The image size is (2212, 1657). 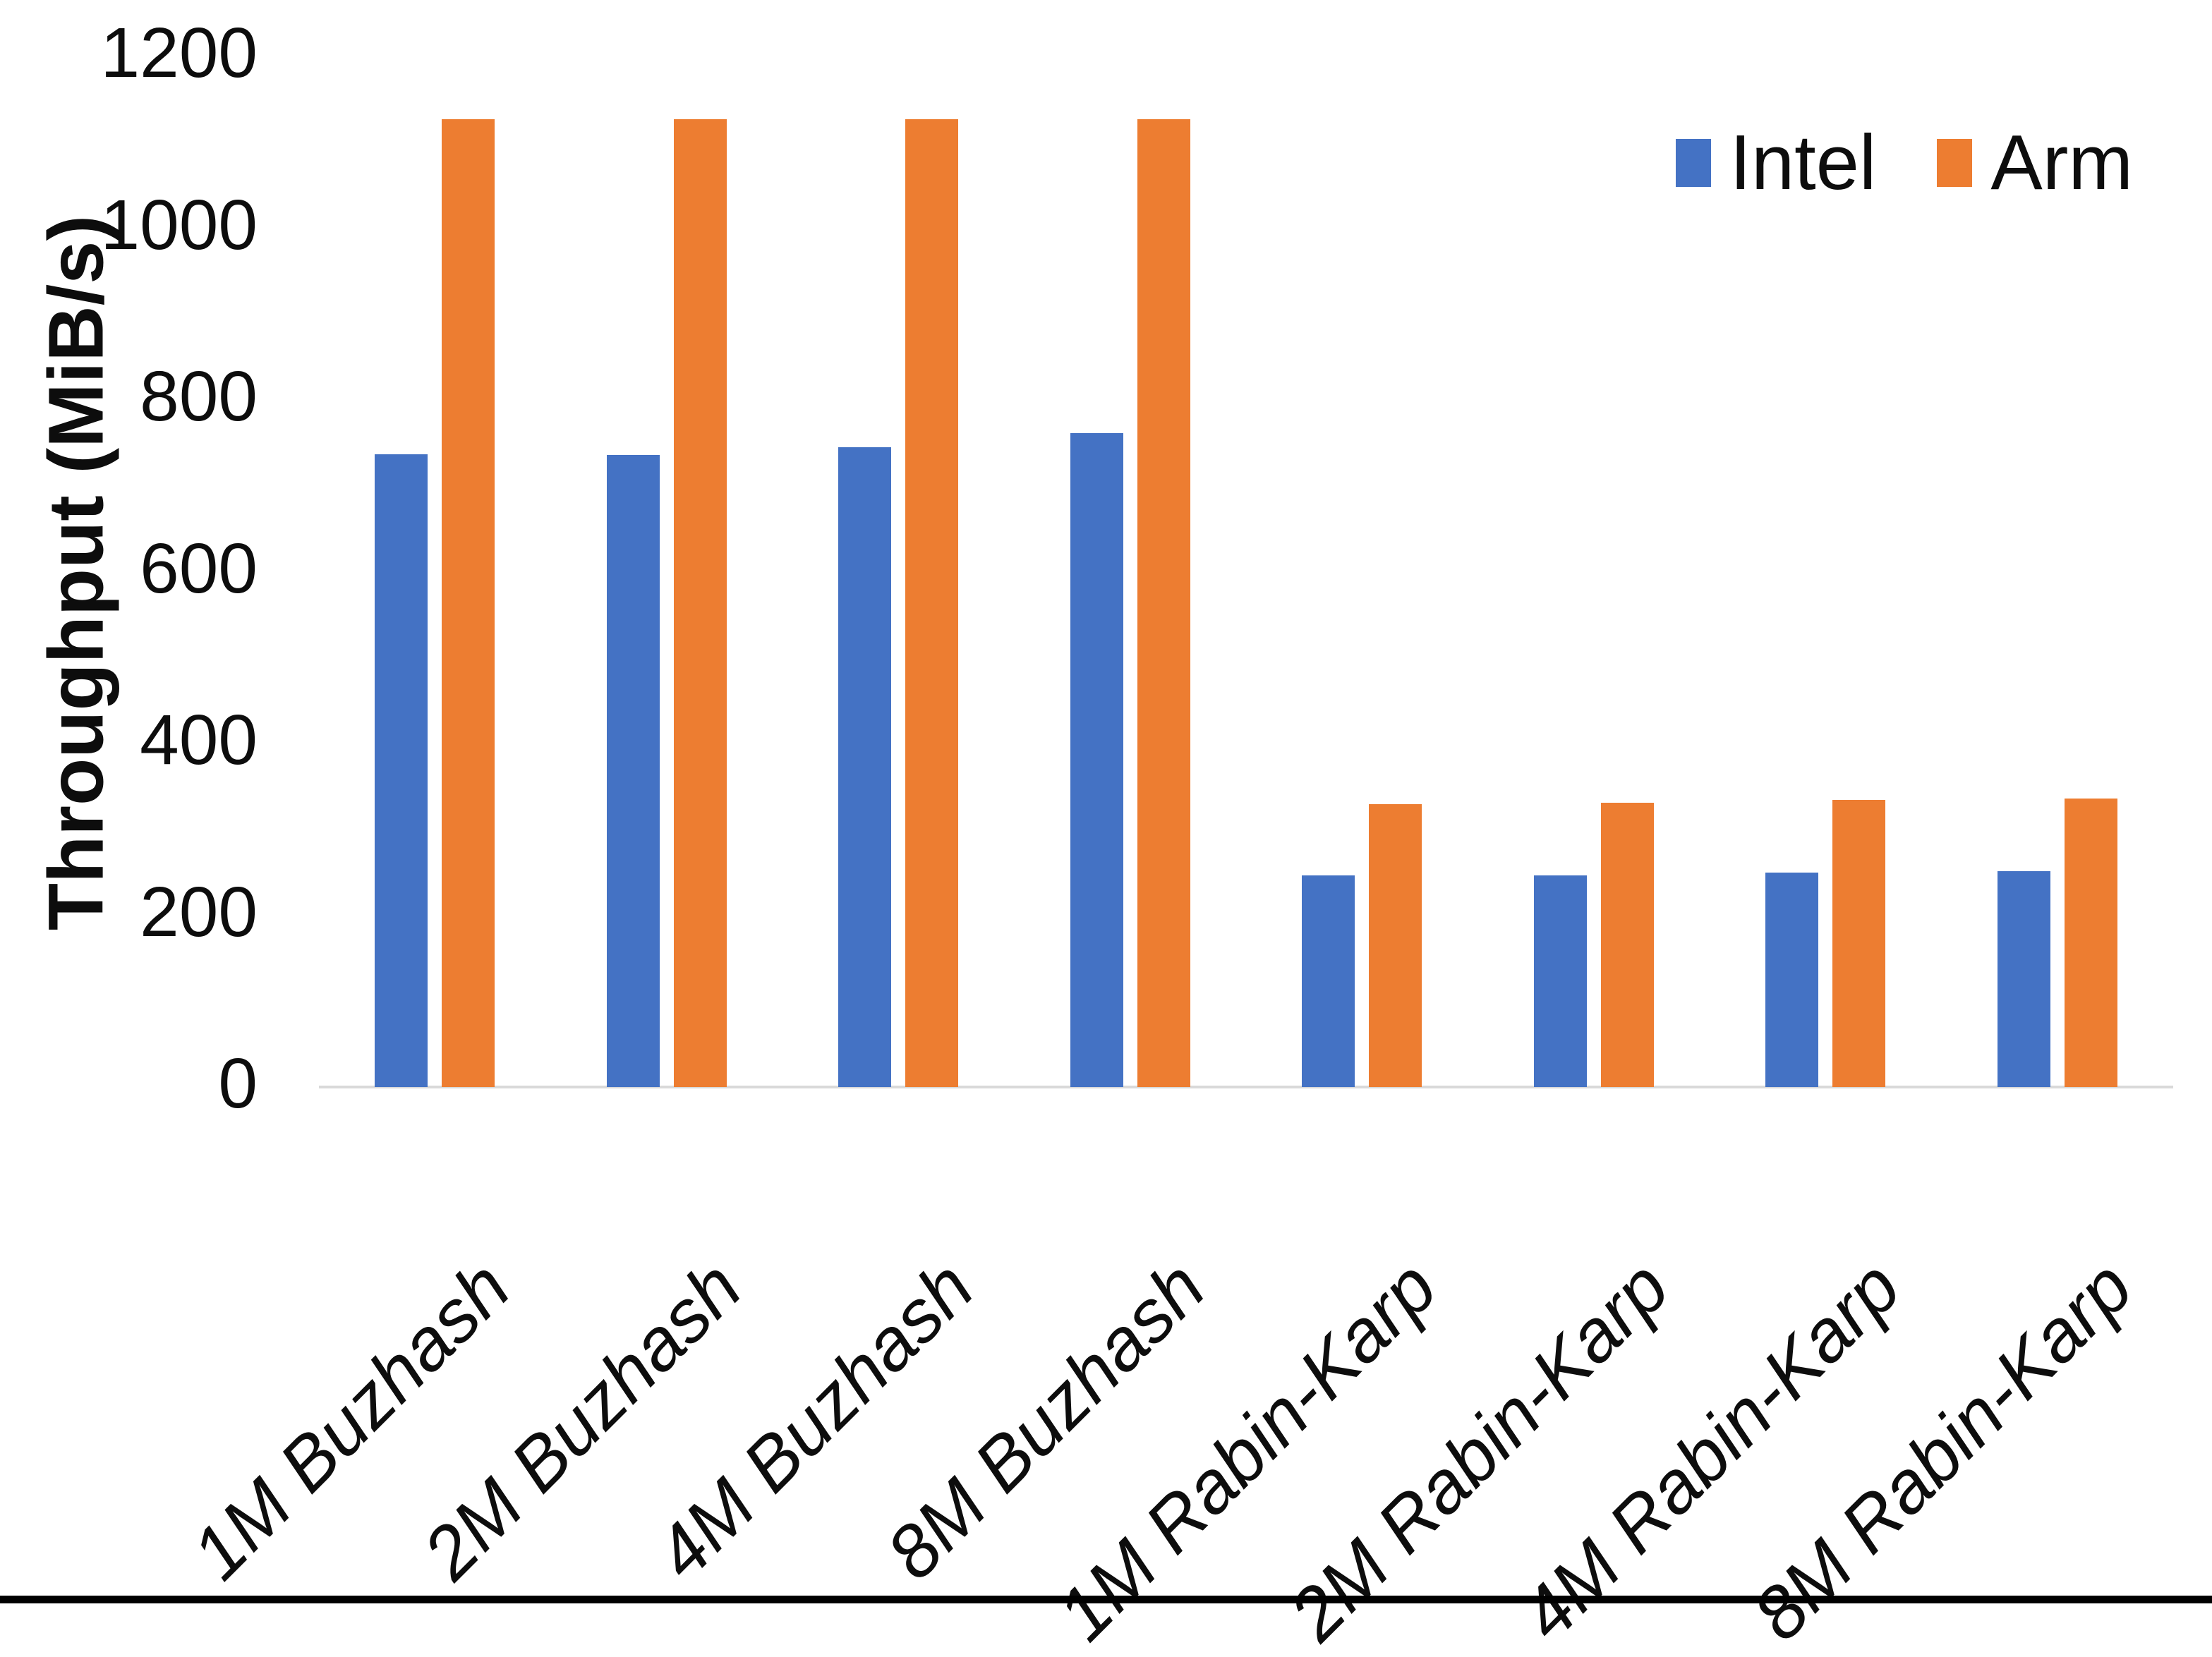 What do you see at coordinates (2023, 979) in the screenshot?
I see `bar-intel-8m-rabin-karp` at bounding box center [2023, 979].